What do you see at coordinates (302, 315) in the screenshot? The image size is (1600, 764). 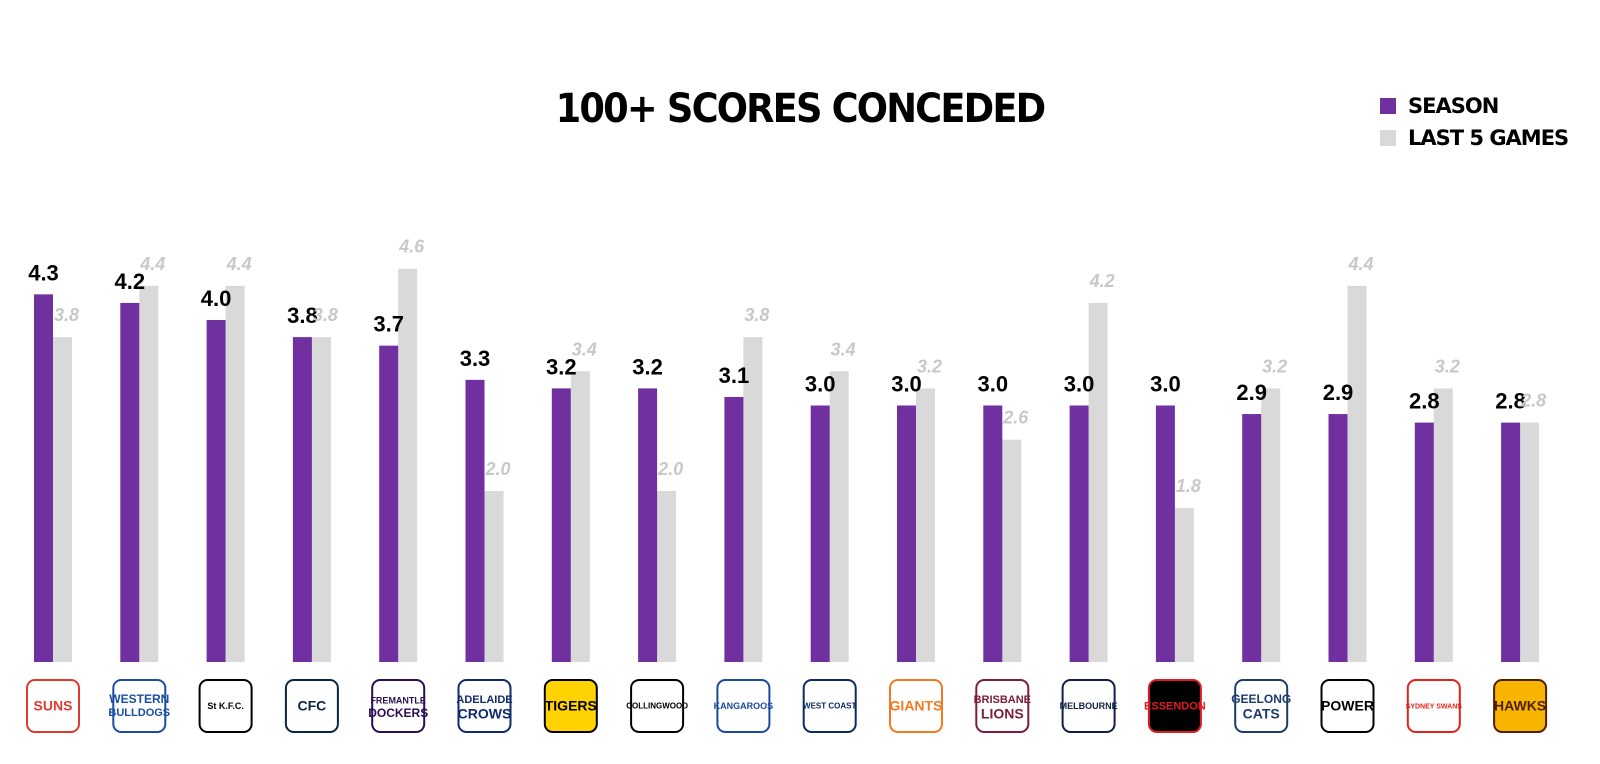 I see `data-label-season: 3.8` at bounding box center [302, 315].